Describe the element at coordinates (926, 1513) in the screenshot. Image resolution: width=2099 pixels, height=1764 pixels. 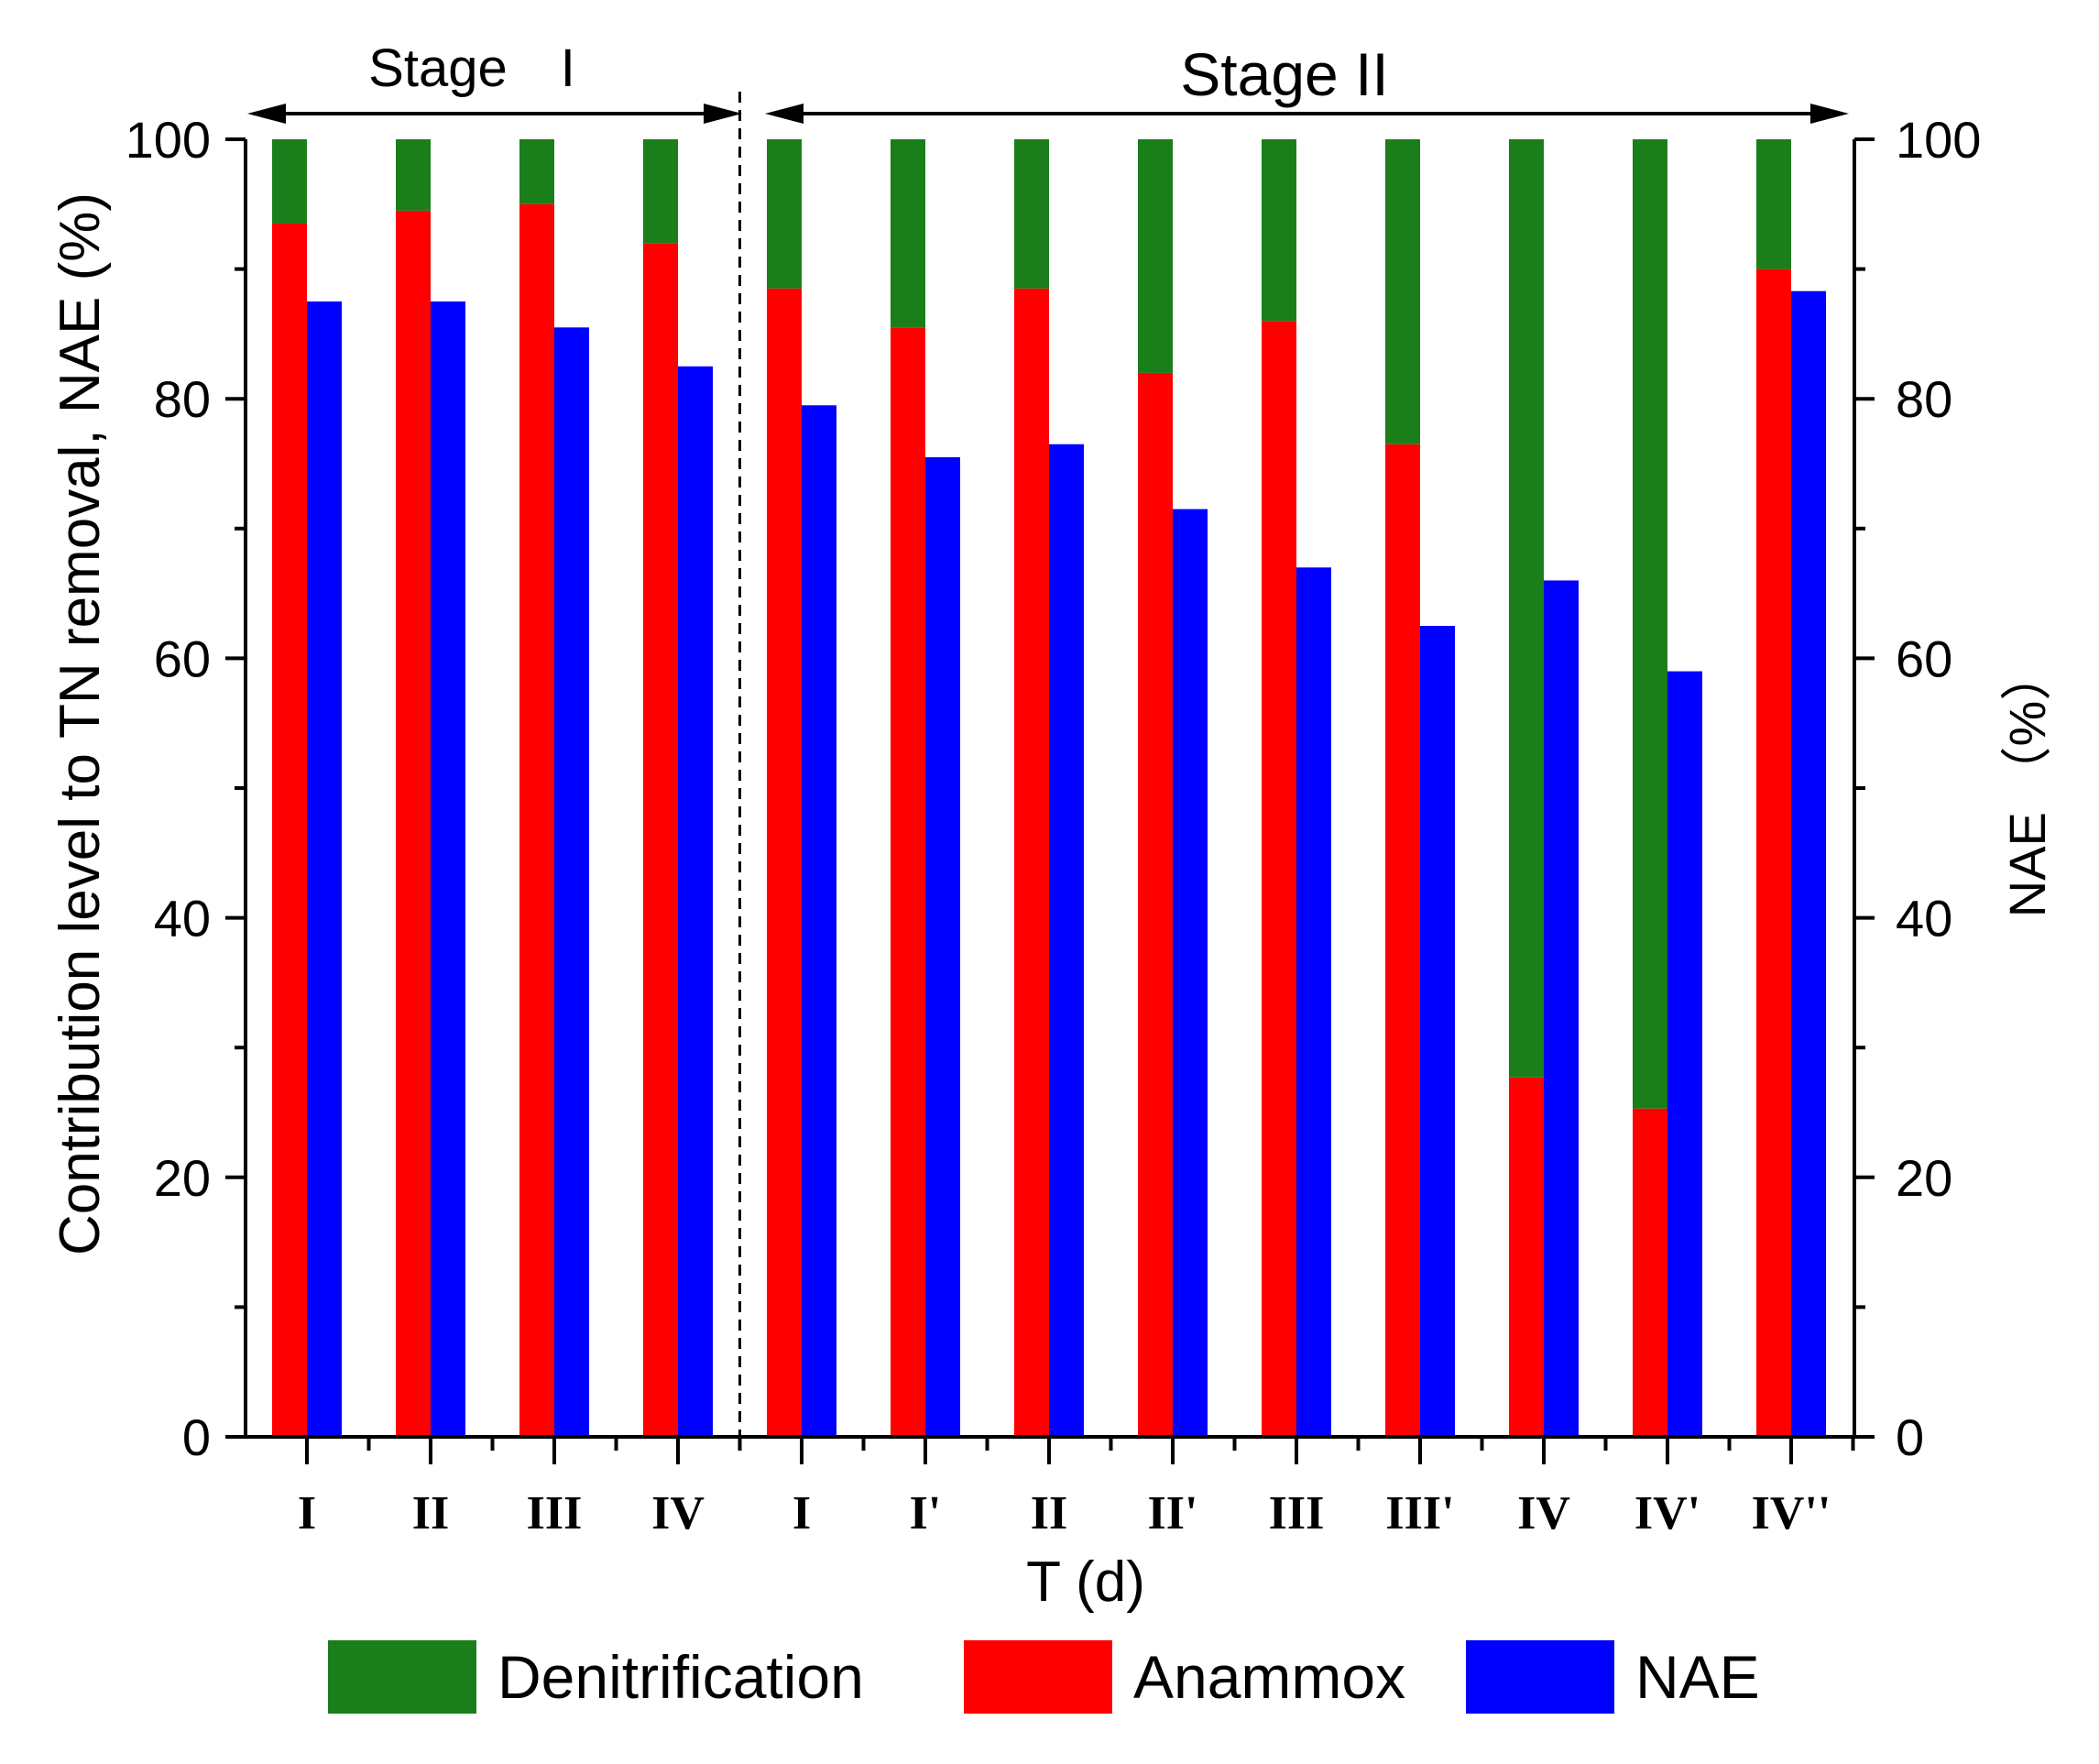
I see `x-tick-label: I'` at that location.